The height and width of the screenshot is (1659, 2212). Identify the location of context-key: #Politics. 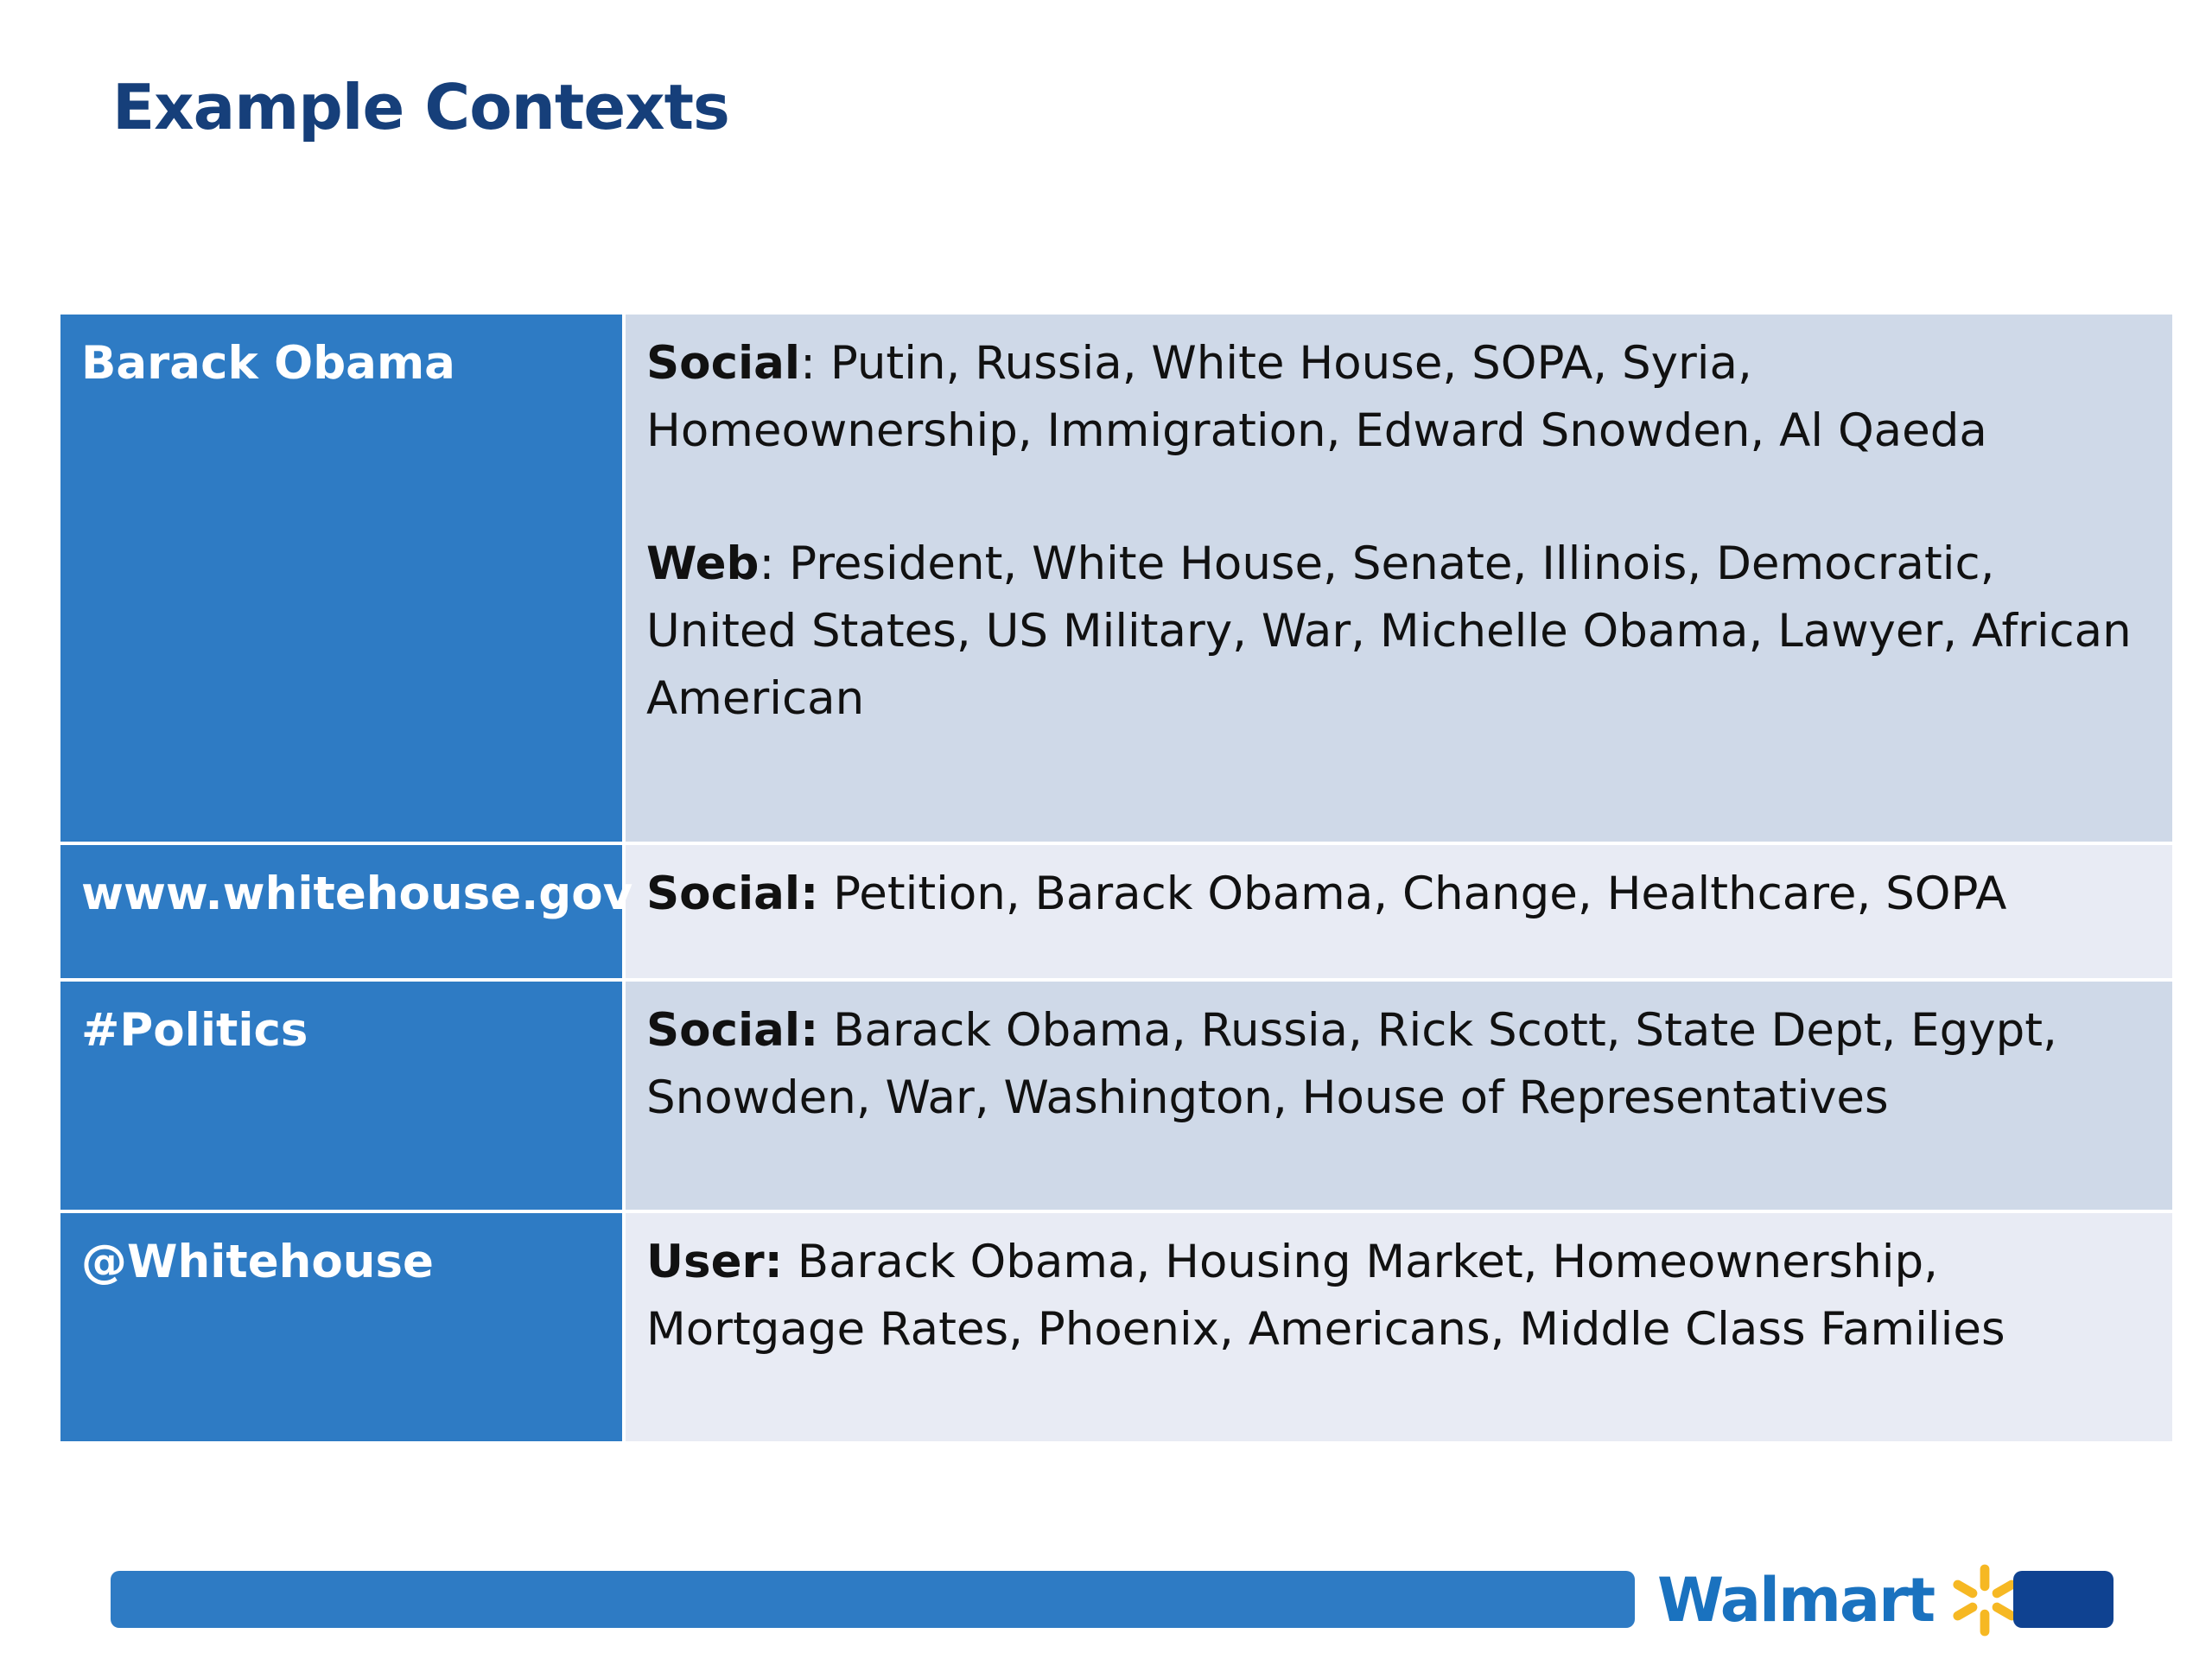
(343, 1095).